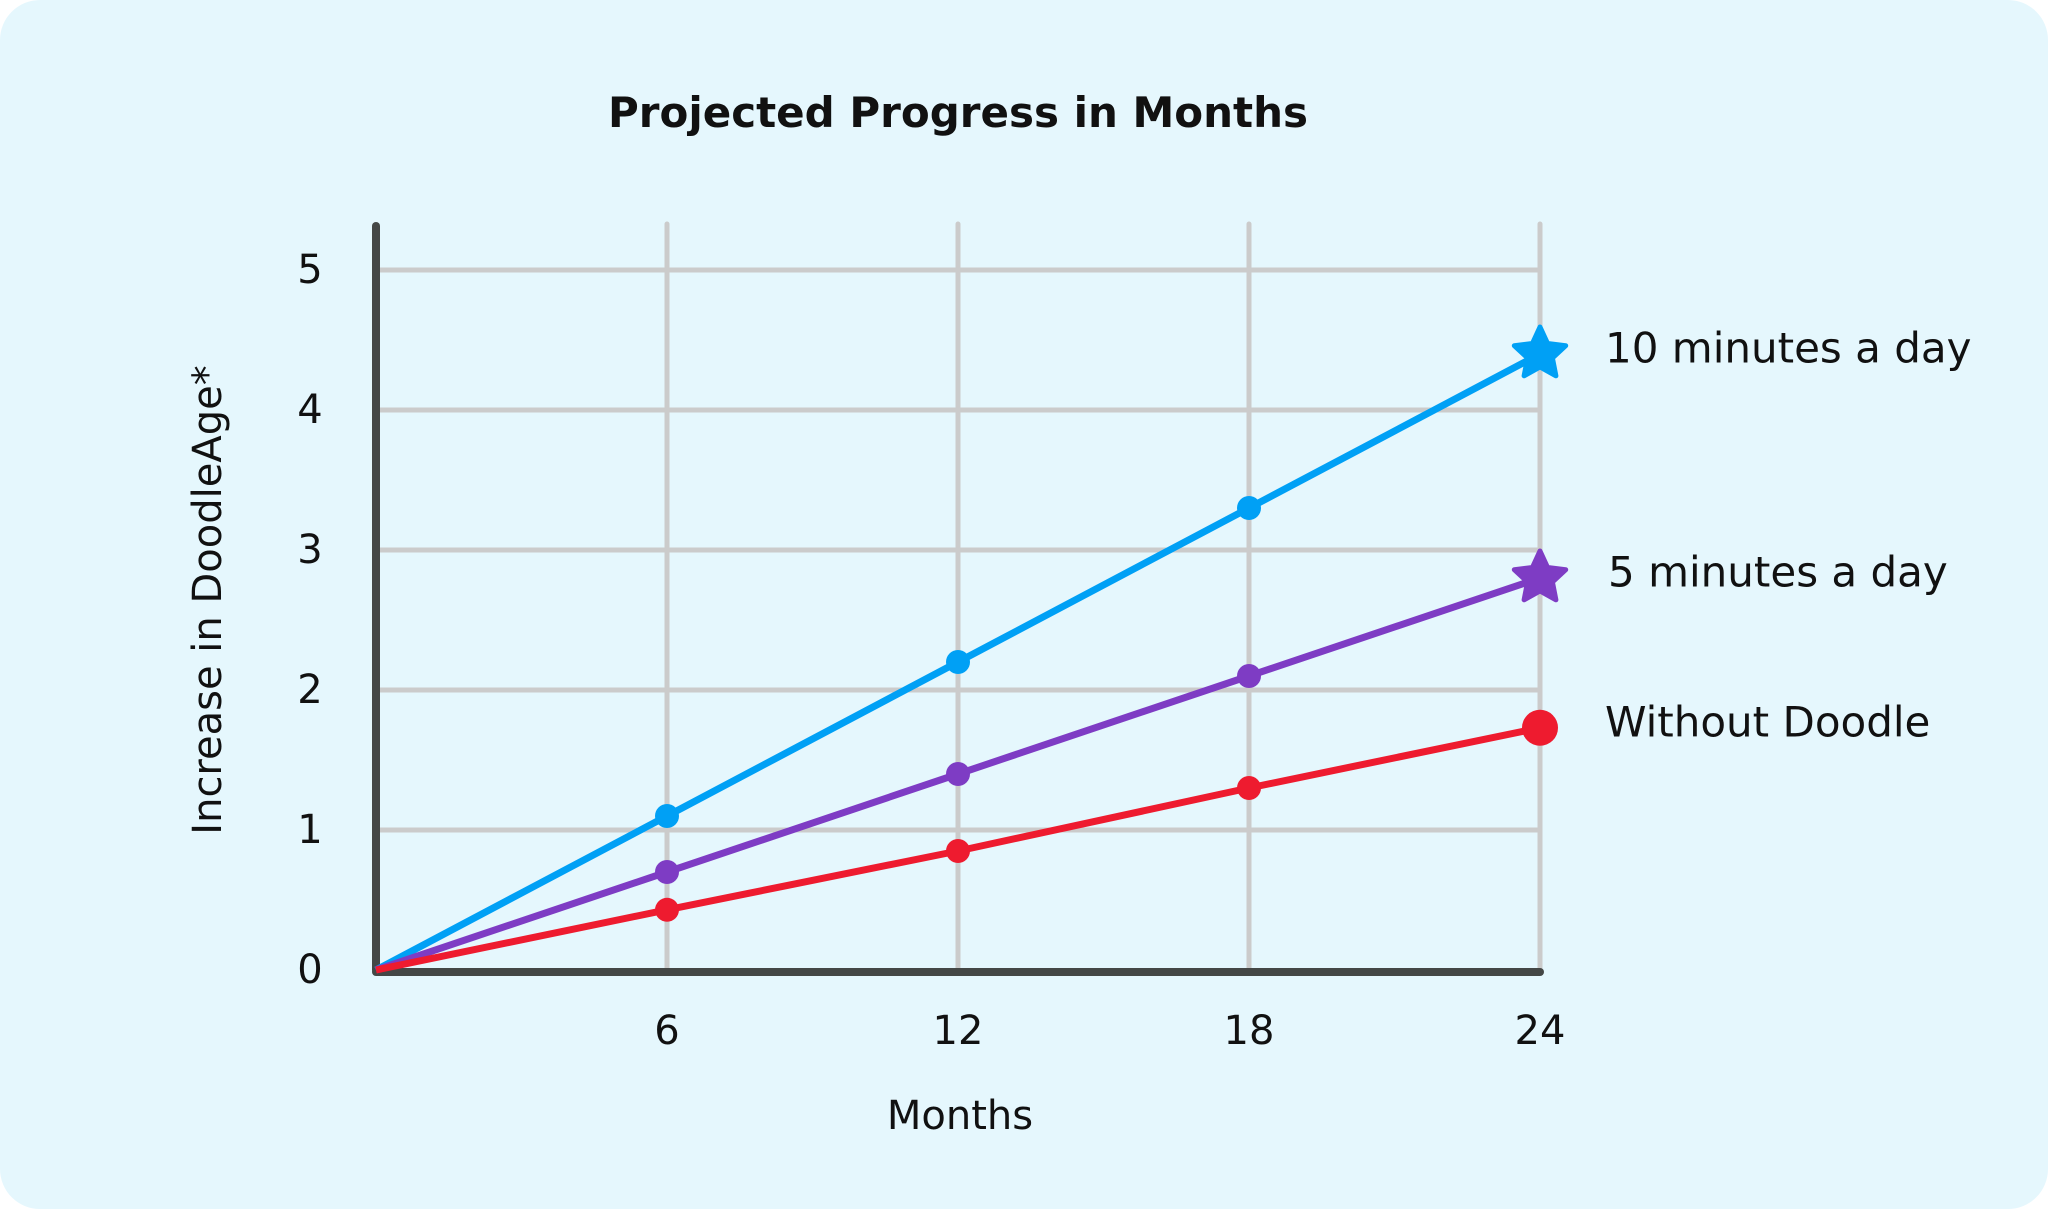 Image resolution: width=2048 pixels, height=1209 pixels. Describe the element at coordinates (667, 1031) in the screenshot. I see `x-tick: 6` at that location.